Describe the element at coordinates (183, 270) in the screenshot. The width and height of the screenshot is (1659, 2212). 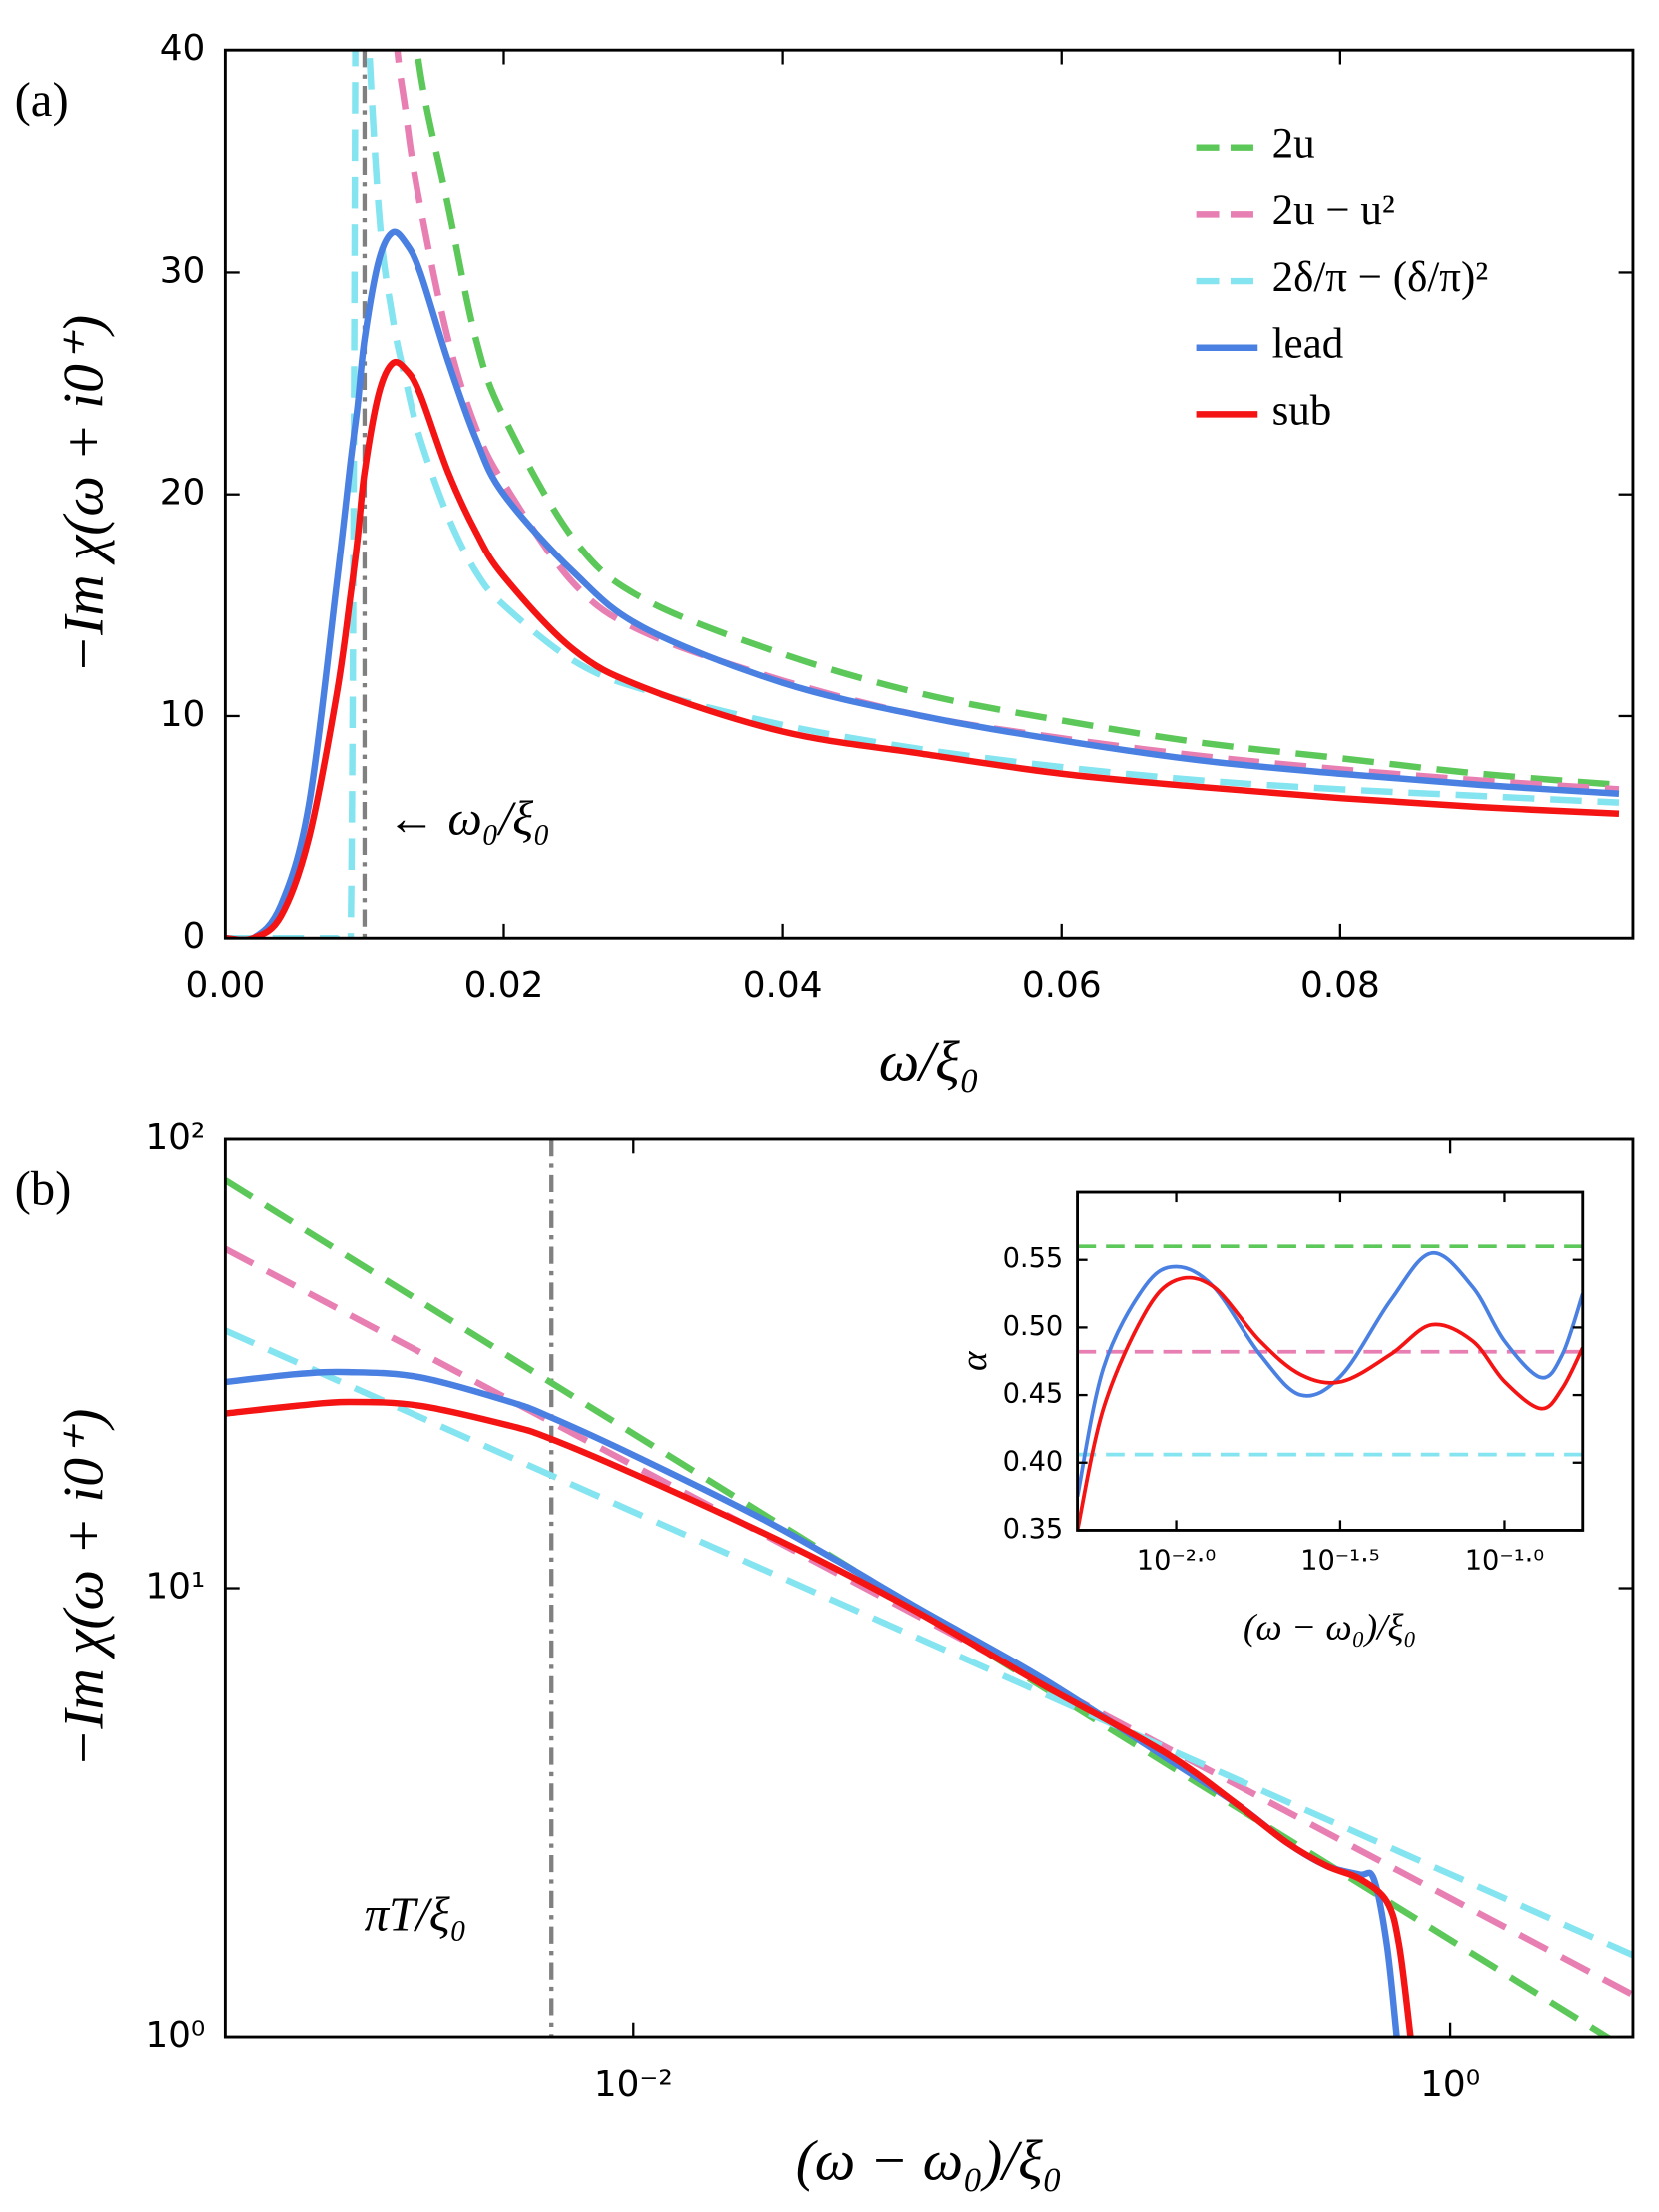
I see `y-tick-label: 30` at that location.